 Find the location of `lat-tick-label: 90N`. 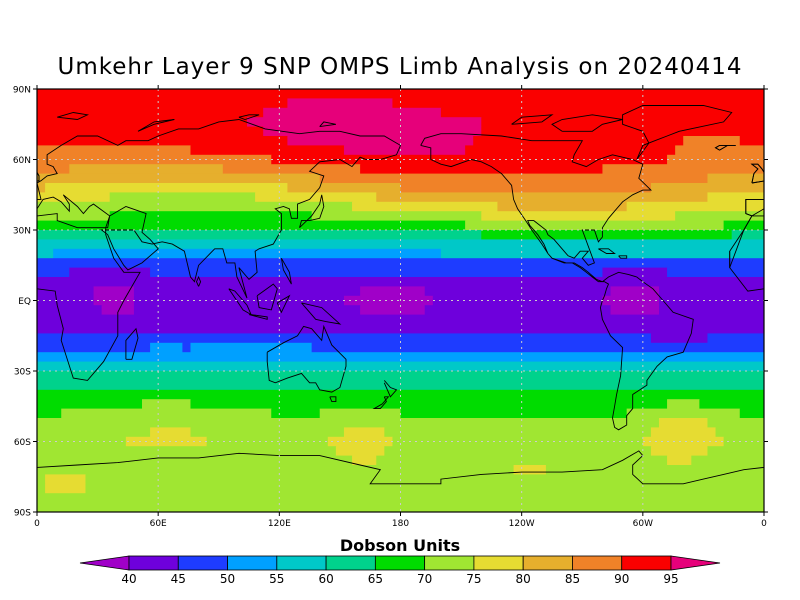

lat-tick-label: 90N is located at coordinates (22, 91).